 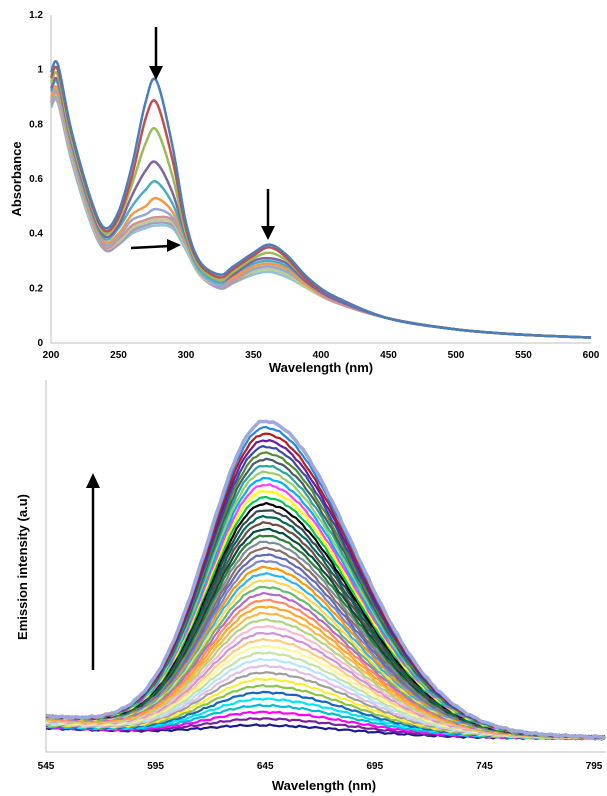 I want to click on abs-y-tick-label: 0.8, so click(x=36, y=124).